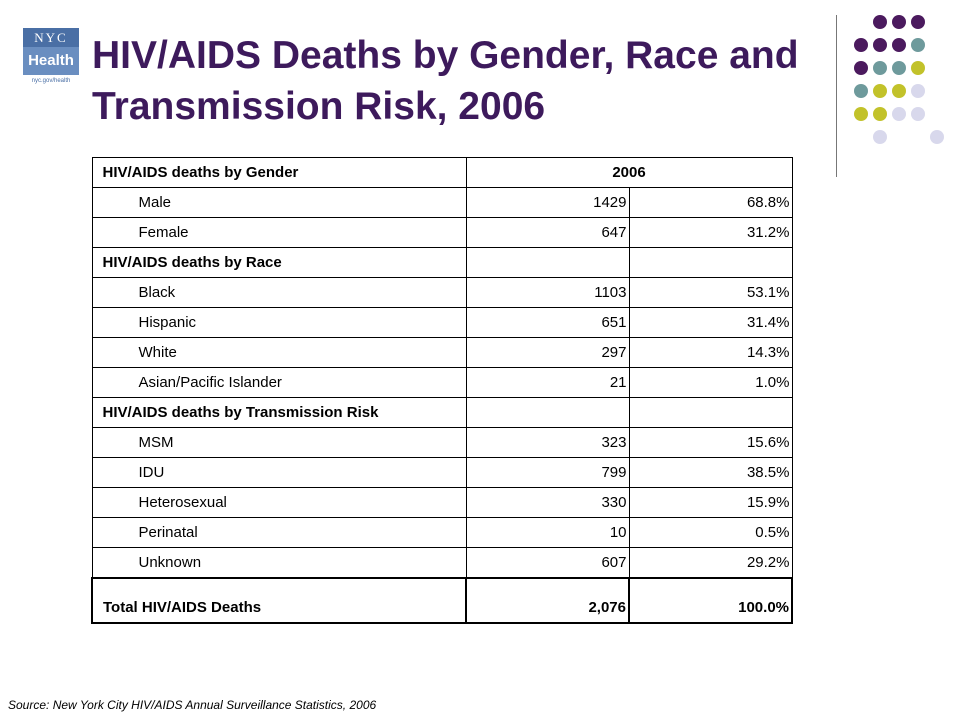 The image size is (960, 720). What do you see at coordinates (157, 352) in the screenshot?
I see `row-label: White` at bounding box center [157, 352].